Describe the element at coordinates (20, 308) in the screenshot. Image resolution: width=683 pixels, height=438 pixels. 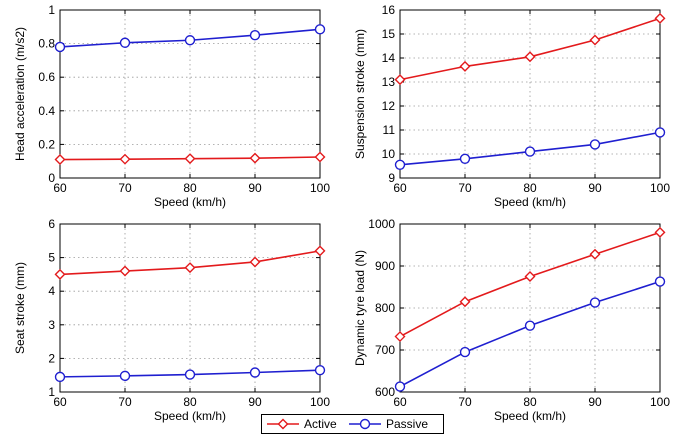
I see `y-axis-label: Seat stroke (mm)` at that location.